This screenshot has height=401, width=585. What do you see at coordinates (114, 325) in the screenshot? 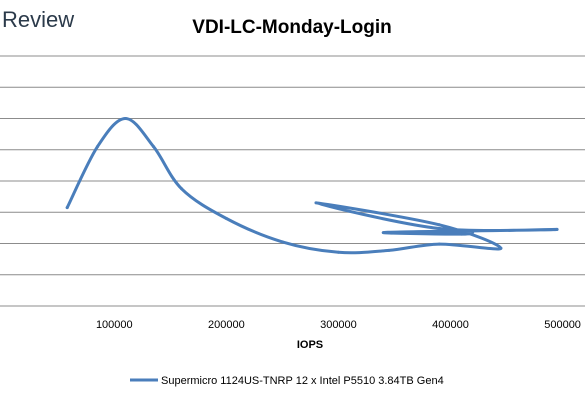
I see `x-tick-label: 100000` at bounding box center [114, 325].